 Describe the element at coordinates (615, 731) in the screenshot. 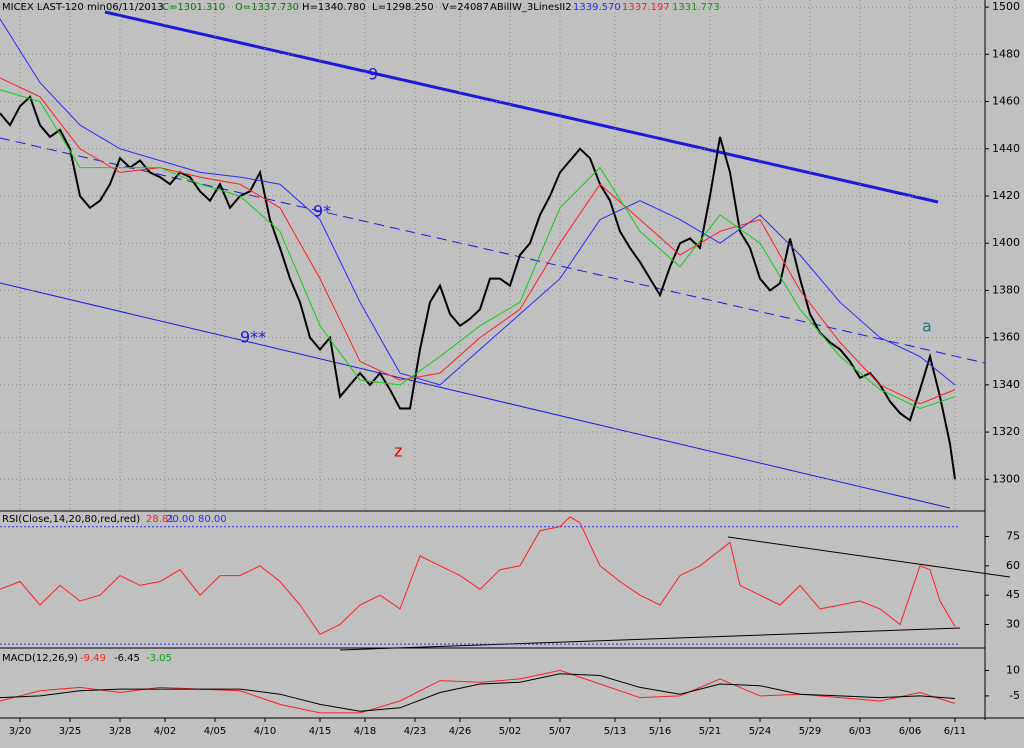

I see `x-tick-label: 5/13` at that location.